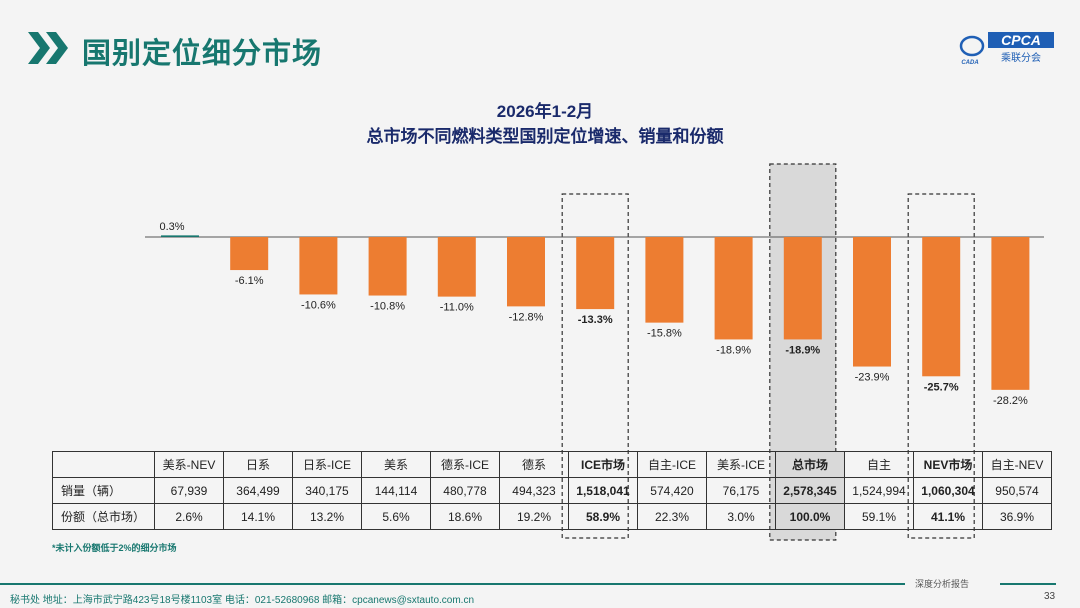 This screenshot has width=1080, height=608. I want to click on table-cell: 1,060,304, so click(948, 490).